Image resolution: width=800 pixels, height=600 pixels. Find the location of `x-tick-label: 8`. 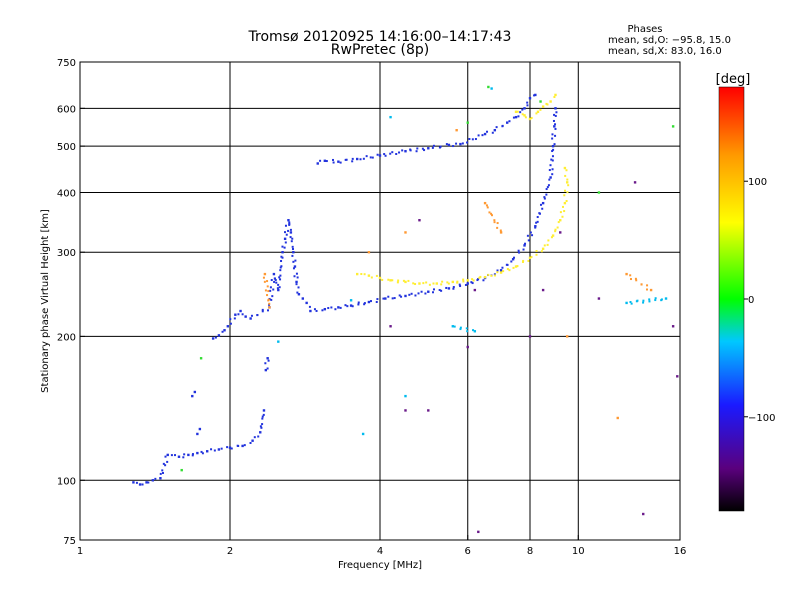

x-tick-label: 8 is located at coordinates (530, 551).